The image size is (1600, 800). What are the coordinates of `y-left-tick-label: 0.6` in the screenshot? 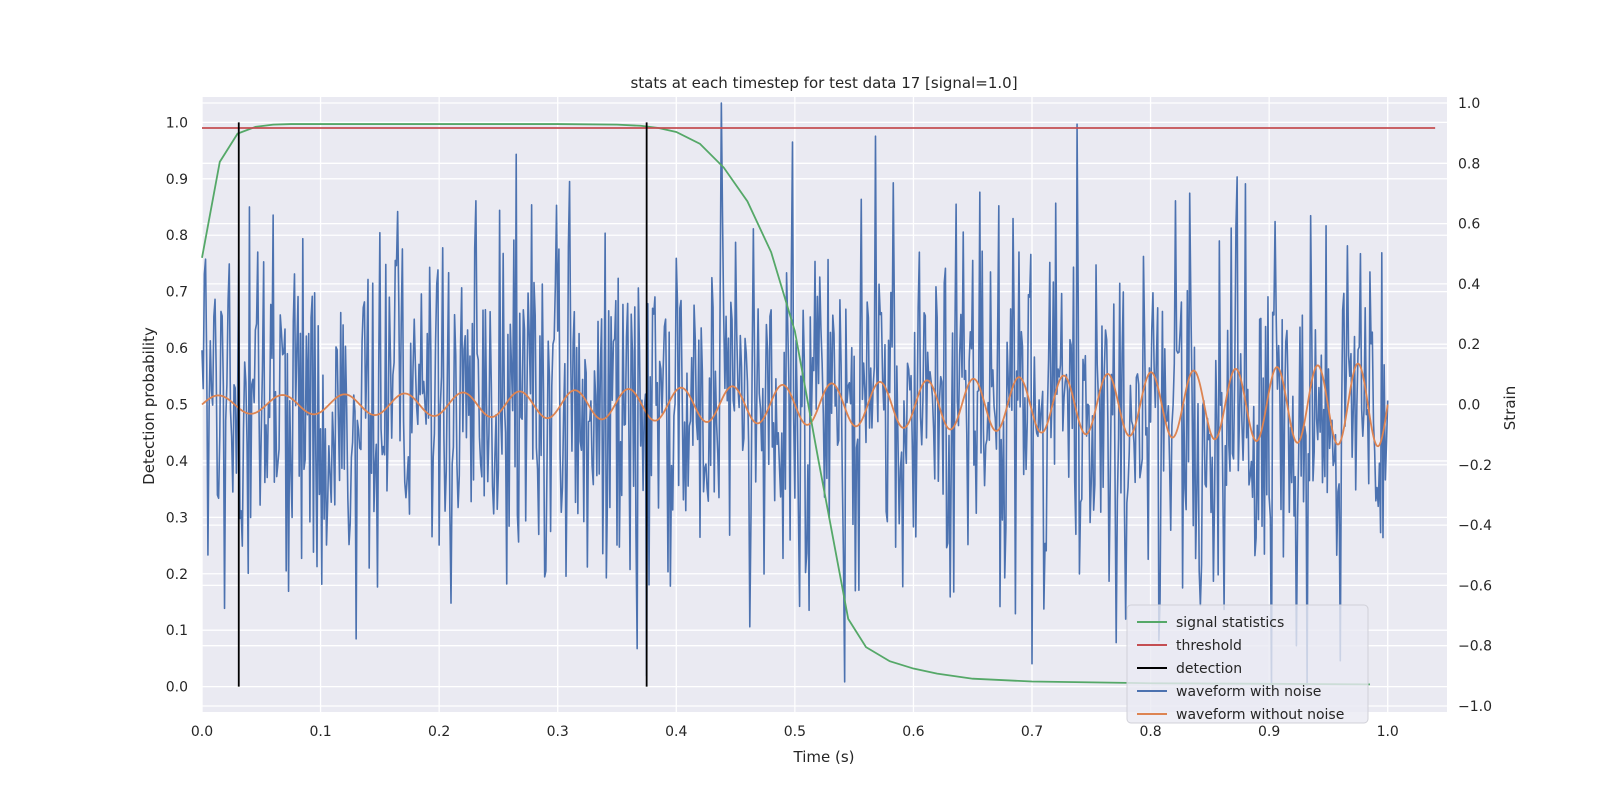 It's located at (177, 349).